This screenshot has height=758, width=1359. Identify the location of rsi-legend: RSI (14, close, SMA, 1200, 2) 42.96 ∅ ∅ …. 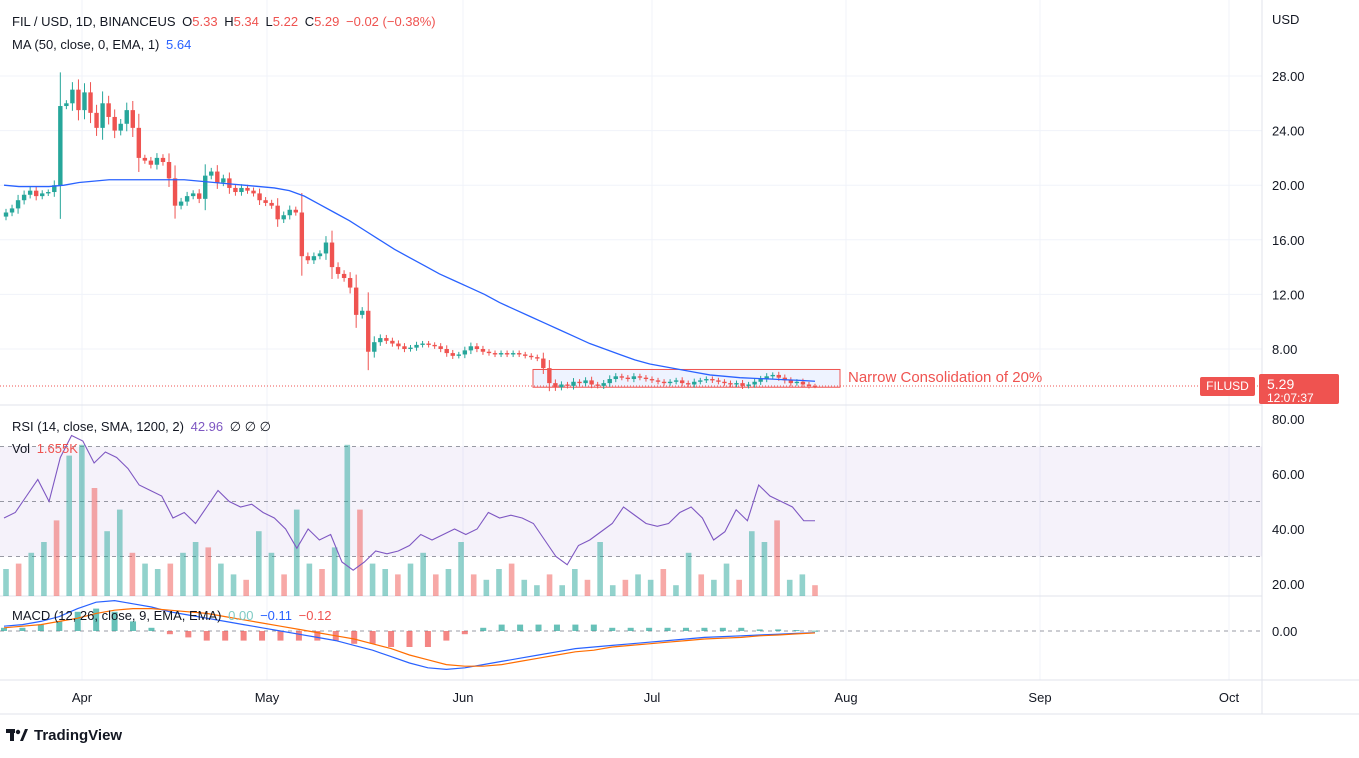
(143, 427).